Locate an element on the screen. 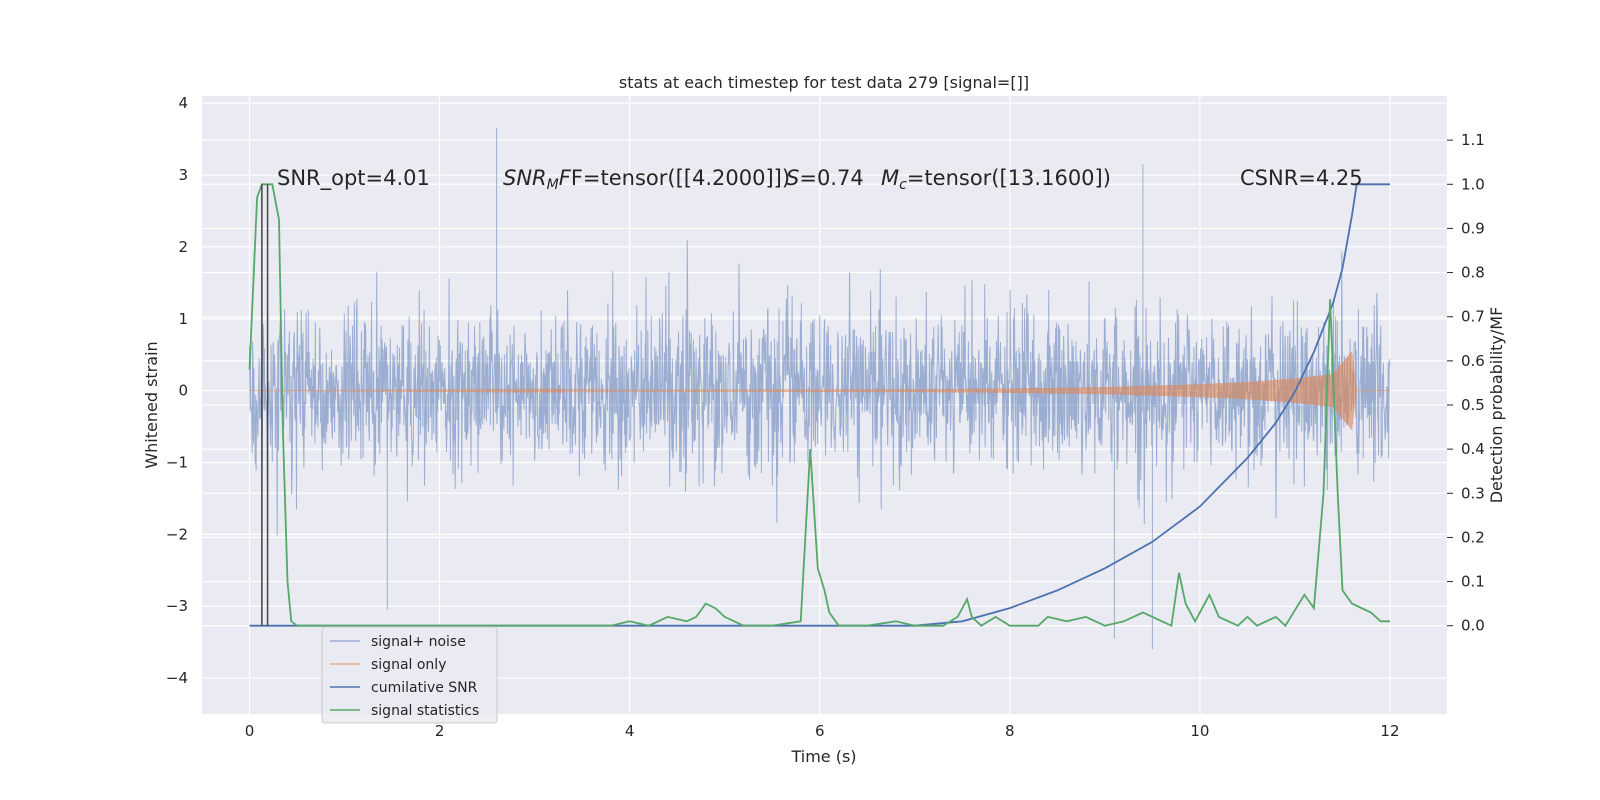 The width and height of the screenshot is (1600, 800). y-right-tick-label-2: 0.2 is located at coordinates (1473, 537).